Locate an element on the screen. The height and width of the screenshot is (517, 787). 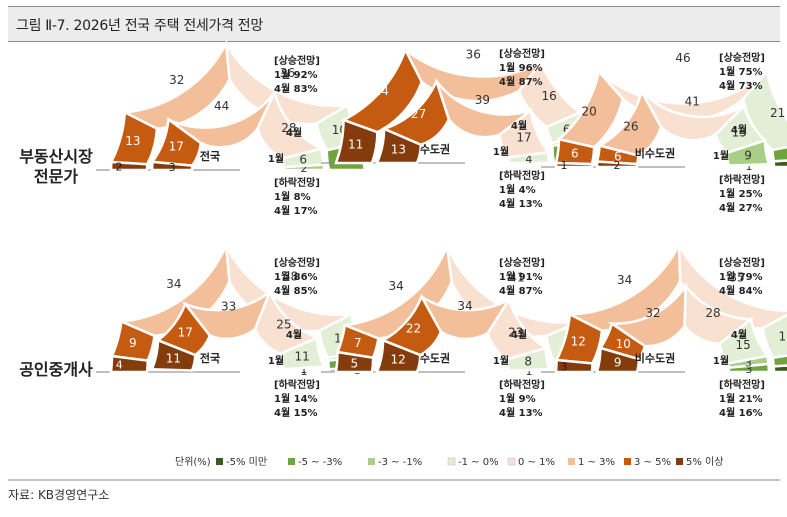
p4-outer-gt_5-value: 5 is located at coordinates (355, 363).